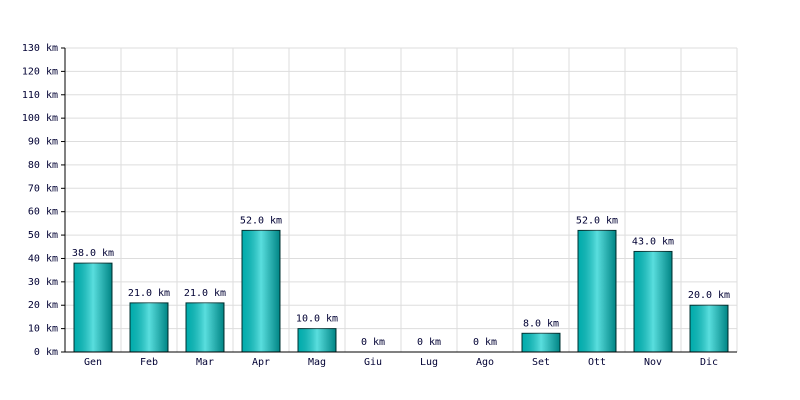  What do you see at coordinates (43, 142) in the screenshot?
I see `y-tick-label: 90 km` at bounding box center [43, 142].